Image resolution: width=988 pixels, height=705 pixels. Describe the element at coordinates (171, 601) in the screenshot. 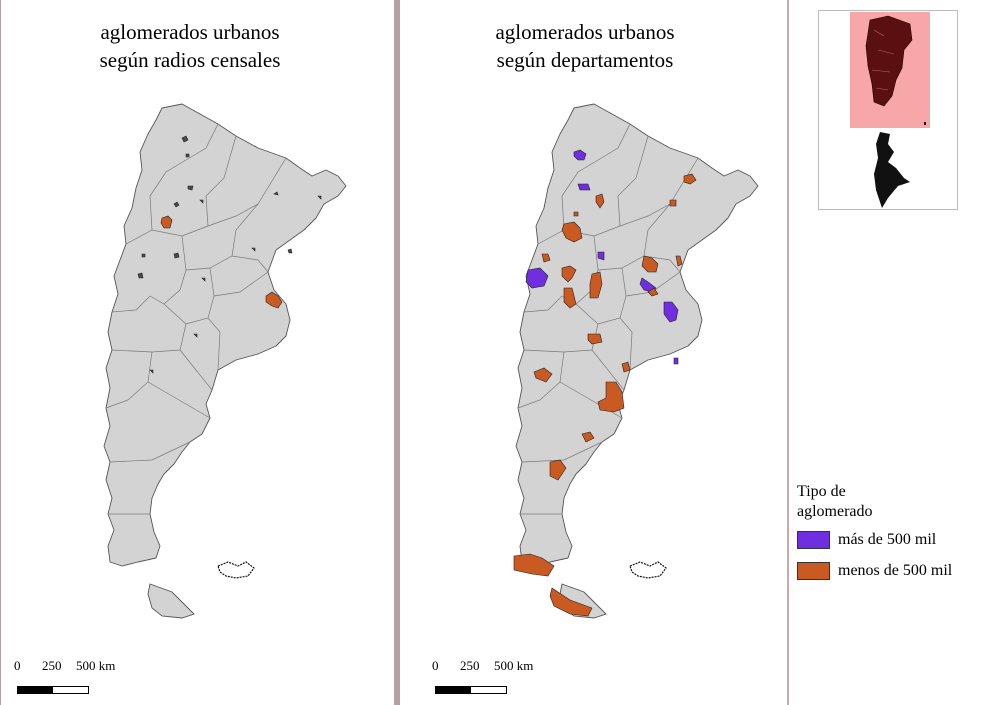

I see `tierra-del-fuego` at that location.